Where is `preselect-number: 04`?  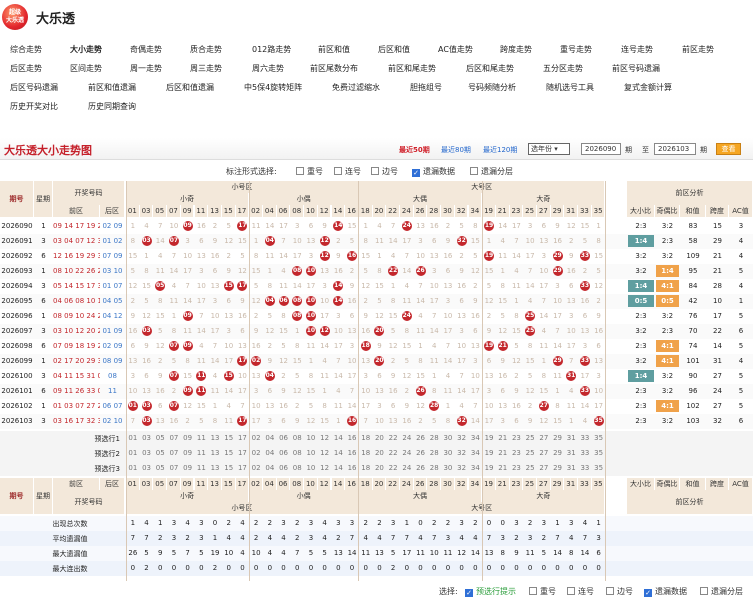 preselect-number: 04 is located at coordinates (270, 468).